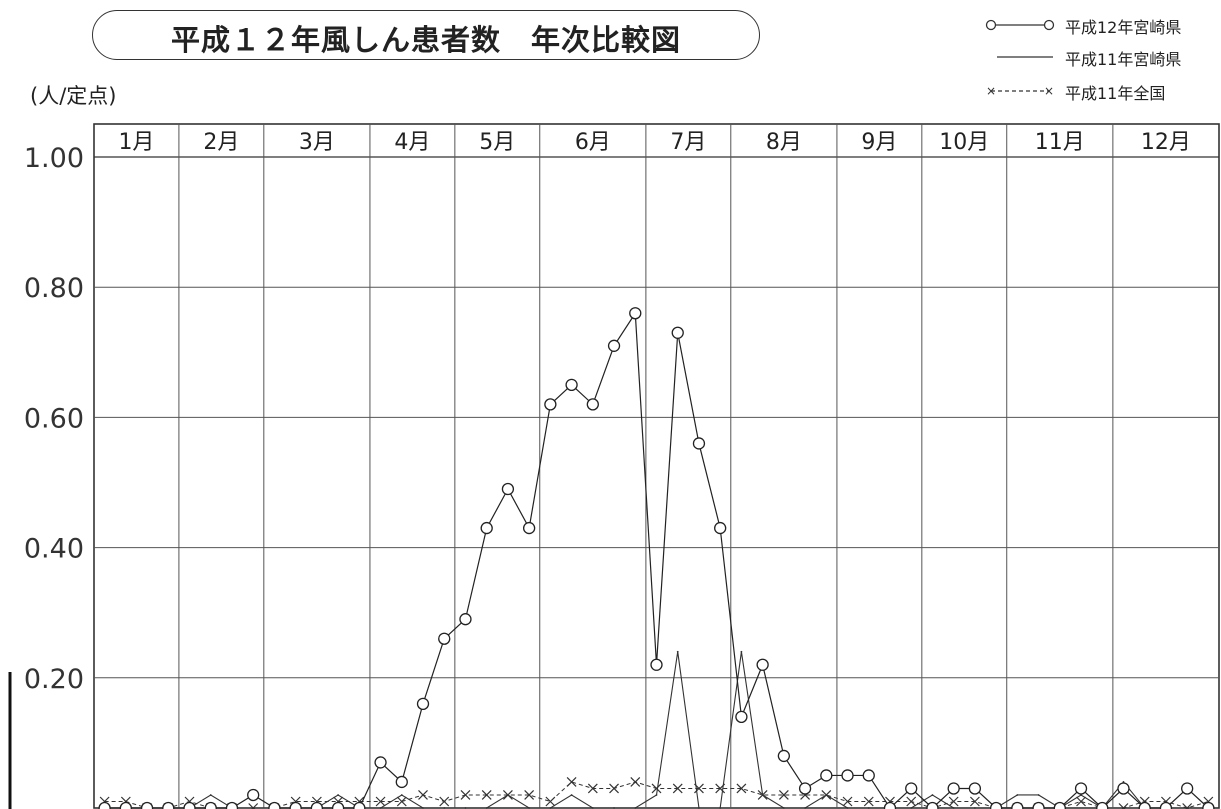 This screenshot has width=1221, height=809. I want to click on y-axis-unit-label: (人/定点), so click(73, 96).